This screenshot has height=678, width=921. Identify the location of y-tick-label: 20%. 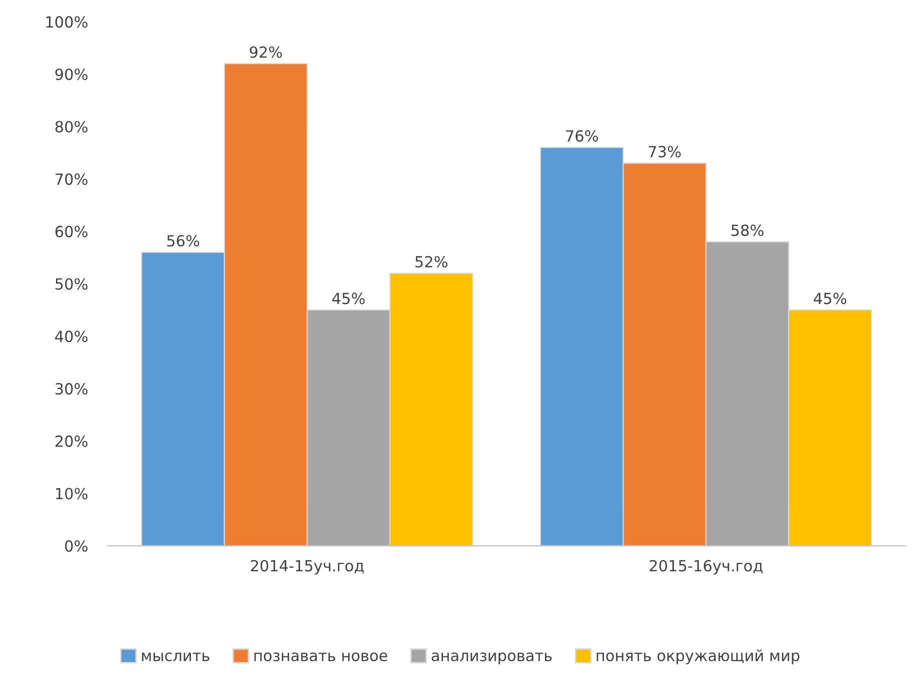
(71, 441).